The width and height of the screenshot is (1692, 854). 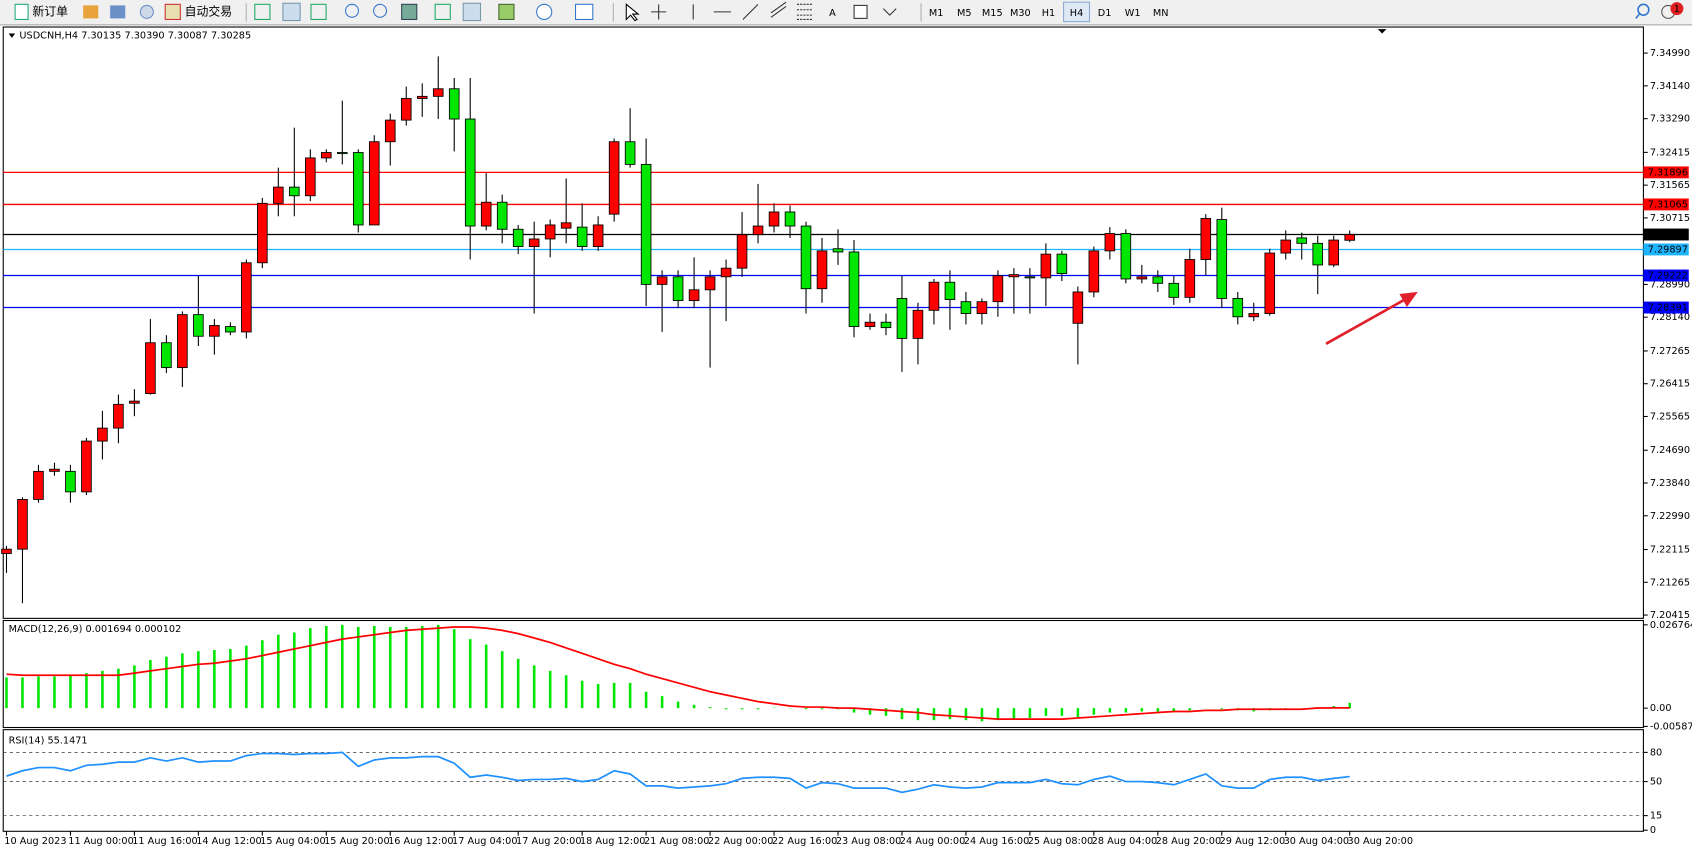 What do you see at coordinates (1020, 13) in the screenshot?
I see `timeframe-button: M30` at bounding box center [1020, 13].